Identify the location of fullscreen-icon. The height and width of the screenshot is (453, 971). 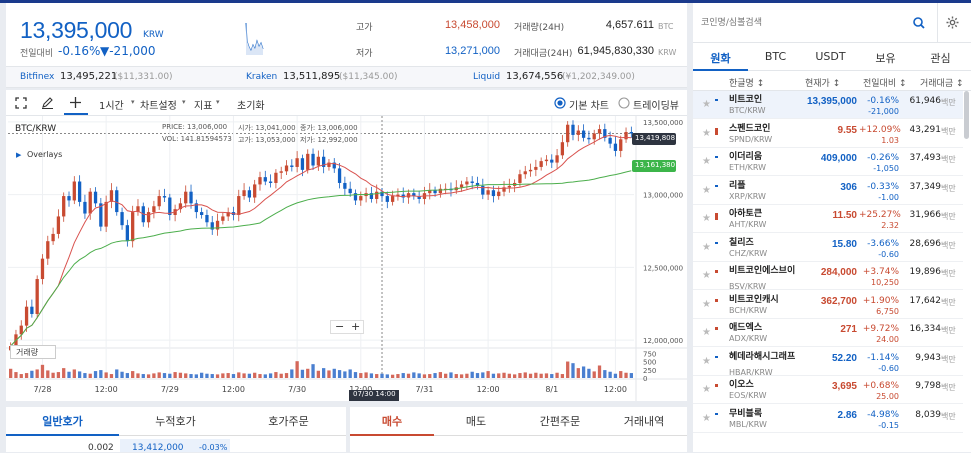
(21, 103).